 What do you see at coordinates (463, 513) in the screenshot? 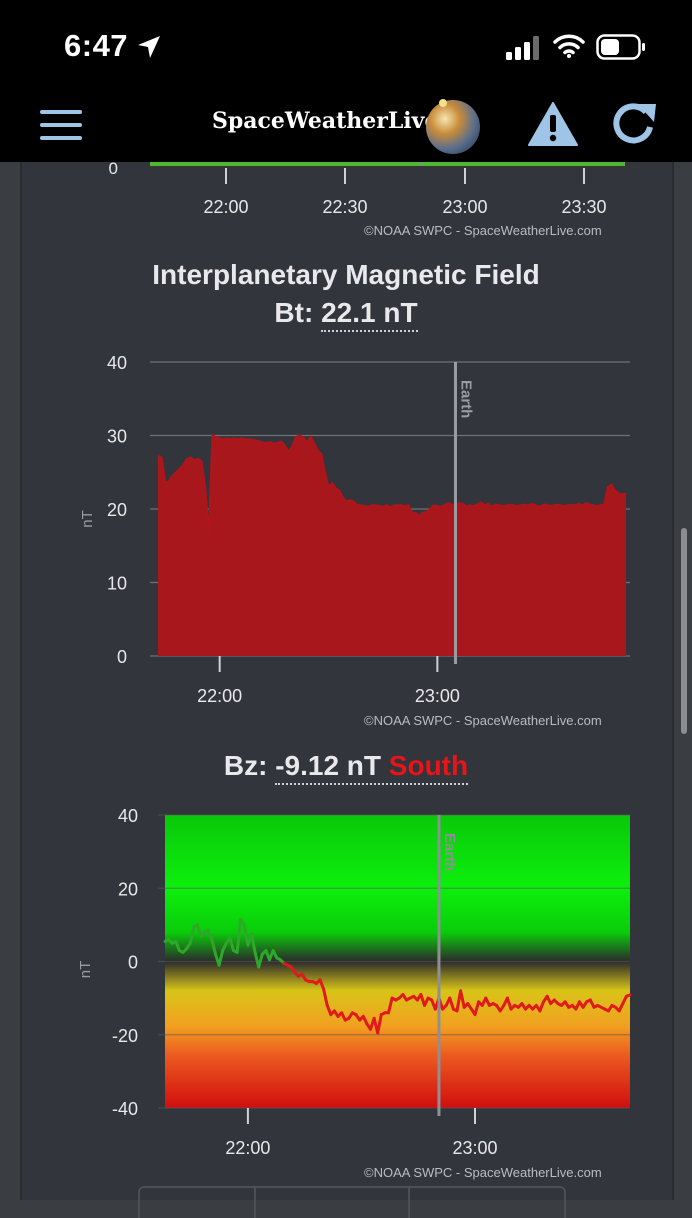
I see `bt-earth-marker: Earth` at bounding box center [463, 513].